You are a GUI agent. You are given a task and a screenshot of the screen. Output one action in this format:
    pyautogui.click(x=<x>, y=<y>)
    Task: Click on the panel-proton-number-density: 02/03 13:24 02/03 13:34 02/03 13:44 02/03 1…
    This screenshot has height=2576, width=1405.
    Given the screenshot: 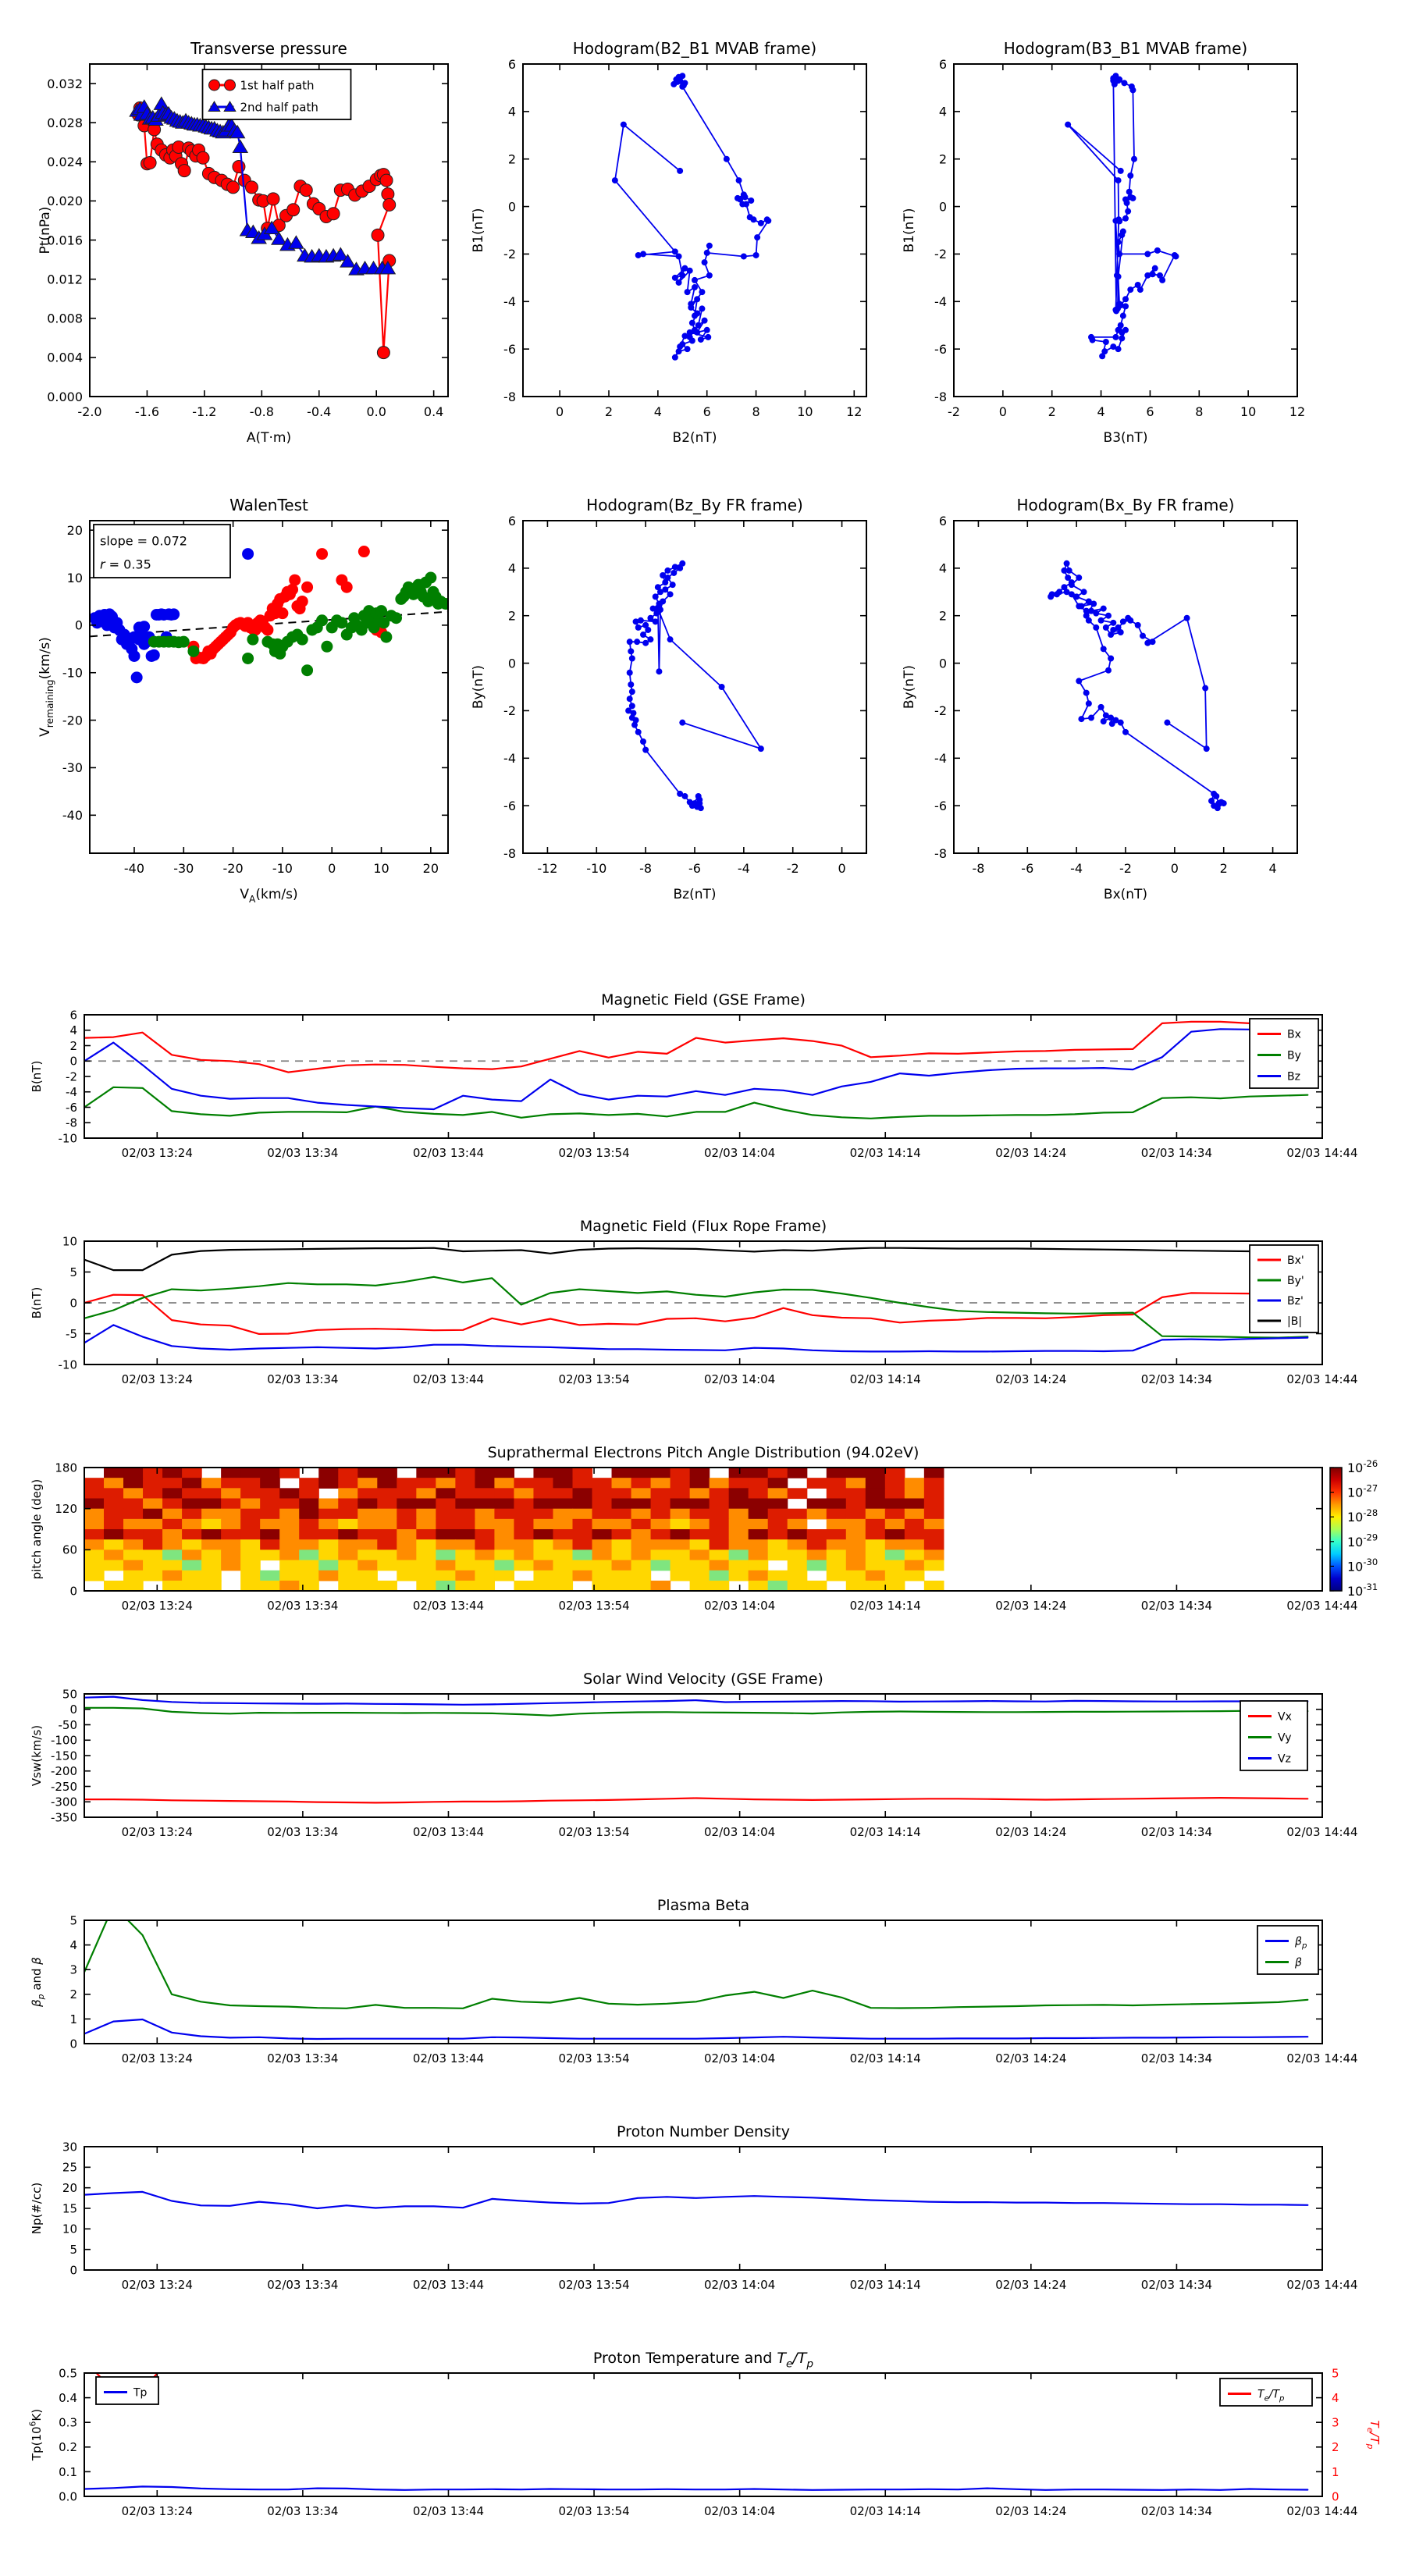 What is the action you would take?
    pyautogui.click(x=694, y=2207)
    